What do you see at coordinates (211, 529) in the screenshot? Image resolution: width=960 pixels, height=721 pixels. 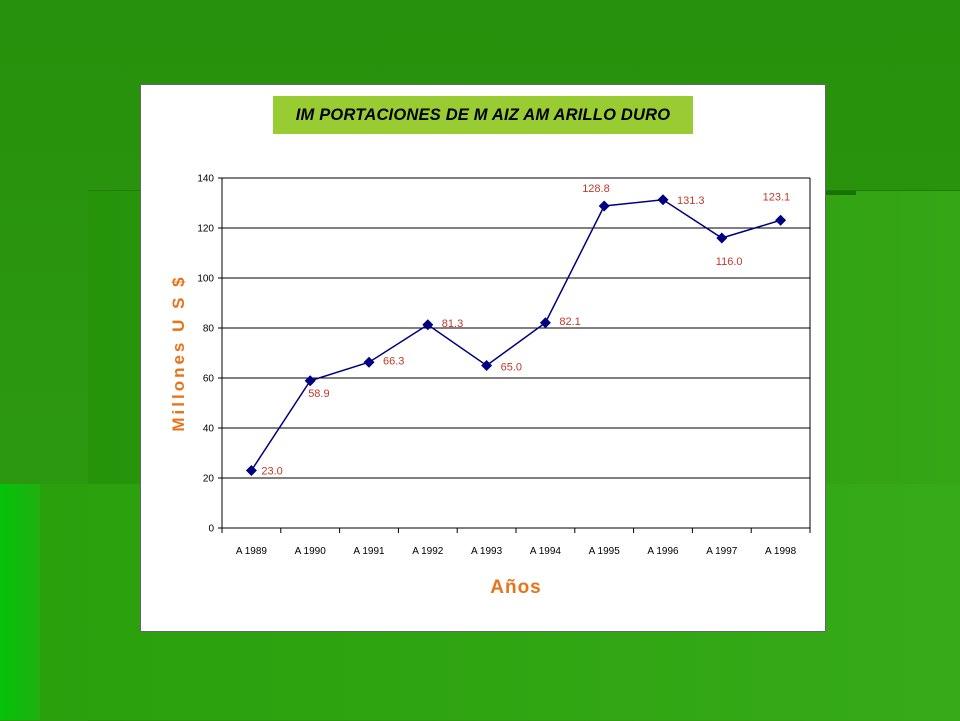 I see `y-tick-label: 0` at bounding box center [211, 529].